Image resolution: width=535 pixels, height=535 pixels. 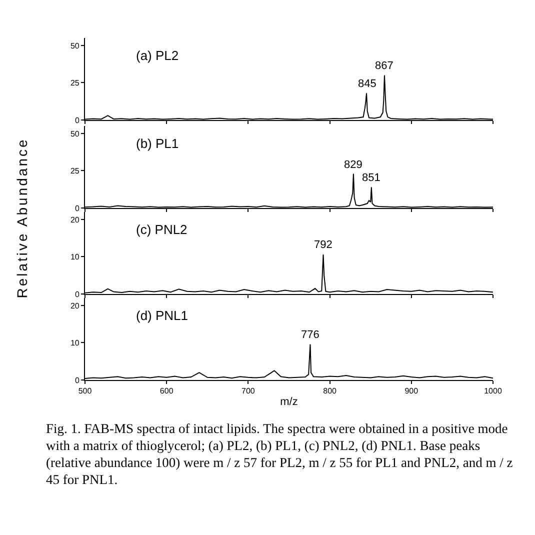 What do you see at coordinates (157, 55) in the screenshot?
I see `text: (a) PL2` at bounding box center [157, 55].